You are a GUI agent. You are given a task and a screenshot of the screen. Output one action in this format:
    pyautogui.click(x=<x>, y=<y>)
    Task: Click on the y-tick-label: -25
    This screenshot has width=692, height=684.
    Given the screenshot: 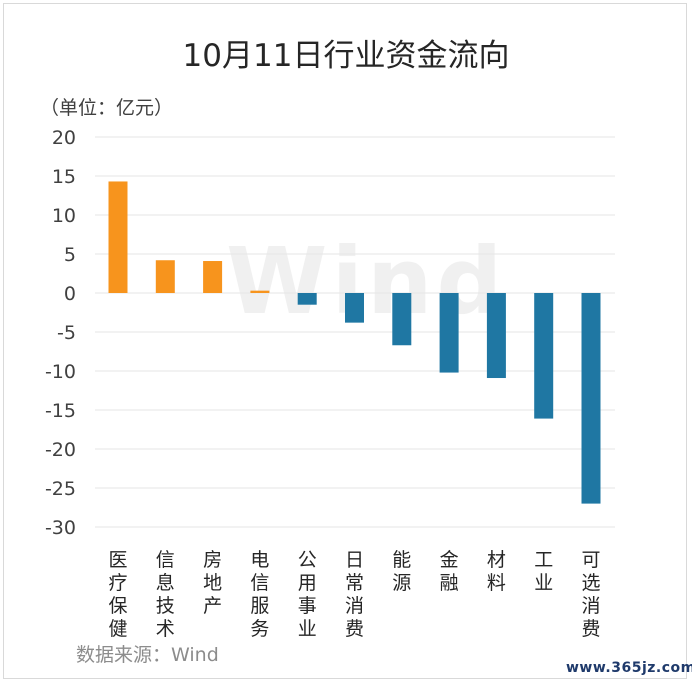 What is the action you would take?
    pyautogui.click(x=60, y=489)
    